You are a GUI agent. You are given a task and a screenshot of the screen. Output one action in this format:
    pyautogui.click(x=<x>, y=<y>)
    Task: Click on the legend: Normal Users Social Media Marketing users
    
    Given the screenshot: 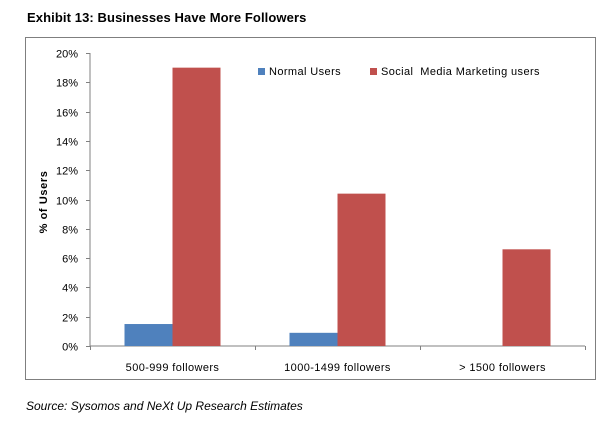 What is the action you would take?
    pyautogui.click(x=399, y=72)
    